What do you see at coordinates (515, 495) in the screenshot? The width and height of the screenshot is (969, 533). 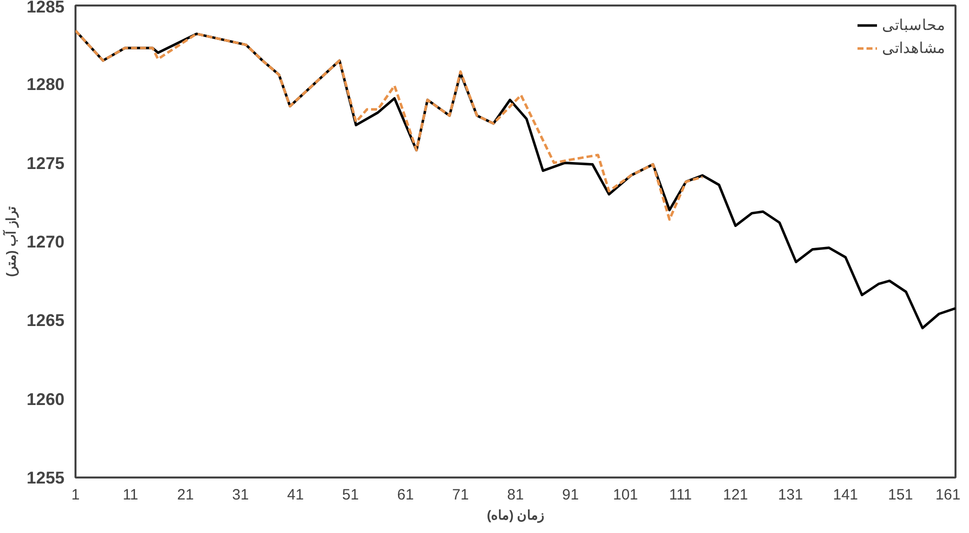 I see `x-tick-label: 81` at bounding box center [515, 495].